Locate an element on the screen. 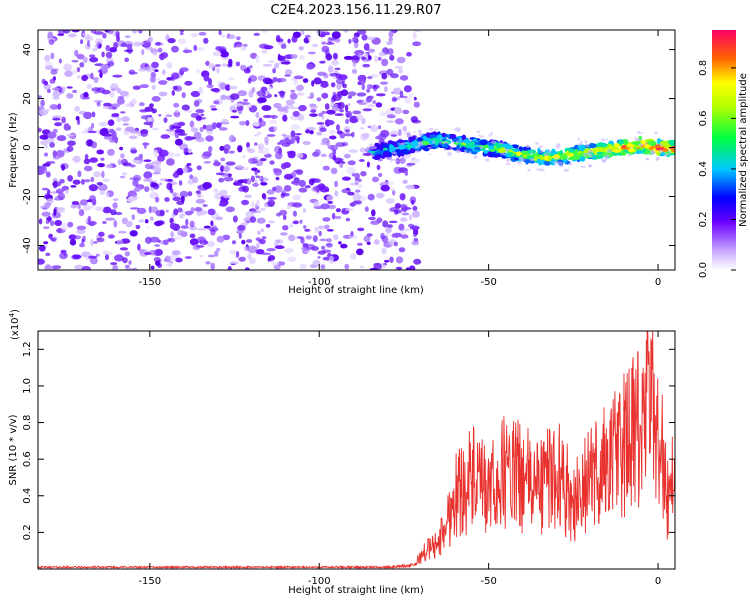  colorbar-gradient is located at coordinates (724, 150).